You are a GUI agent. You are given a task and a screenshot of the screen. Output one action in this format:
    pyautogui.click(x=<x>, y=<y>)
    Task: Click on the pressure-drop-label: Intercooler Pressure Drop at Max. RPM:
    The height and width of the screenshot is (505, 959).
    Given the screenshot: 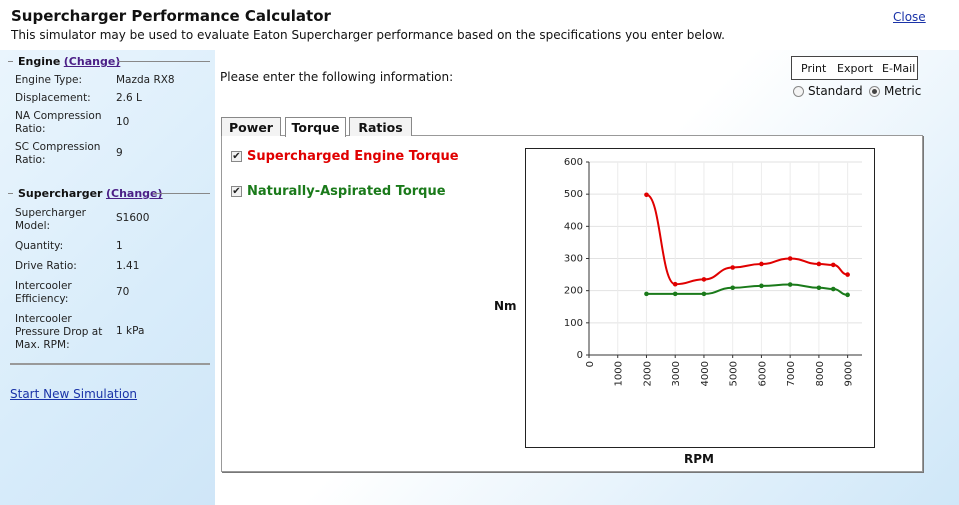 What is the action you would take?
    pyautogui.click(x=59, y=332)
    